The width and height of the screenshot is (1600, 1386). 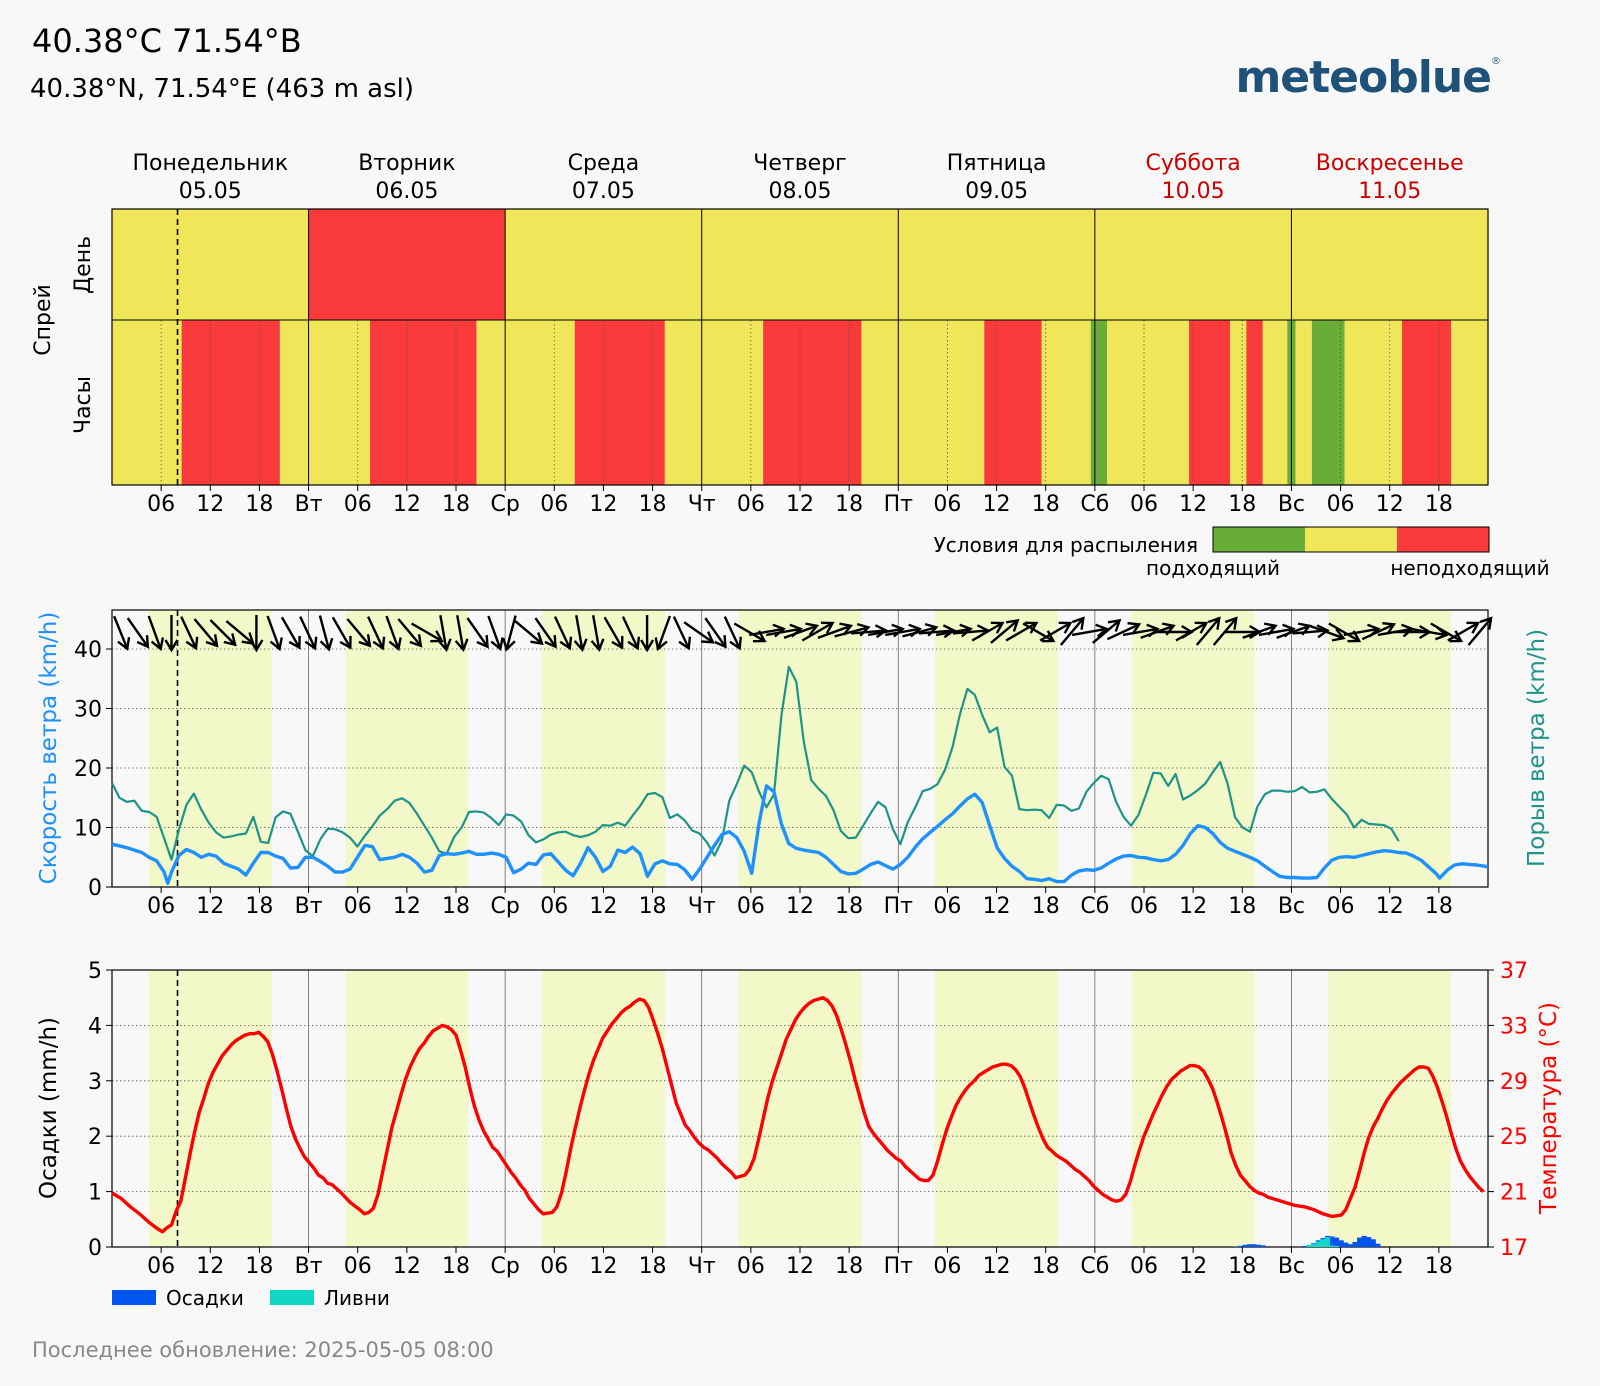 What do you see at coordinates (604, 163) in the screenshot?
I see `day-name-label: Среда` at bounding box center [604, 163].